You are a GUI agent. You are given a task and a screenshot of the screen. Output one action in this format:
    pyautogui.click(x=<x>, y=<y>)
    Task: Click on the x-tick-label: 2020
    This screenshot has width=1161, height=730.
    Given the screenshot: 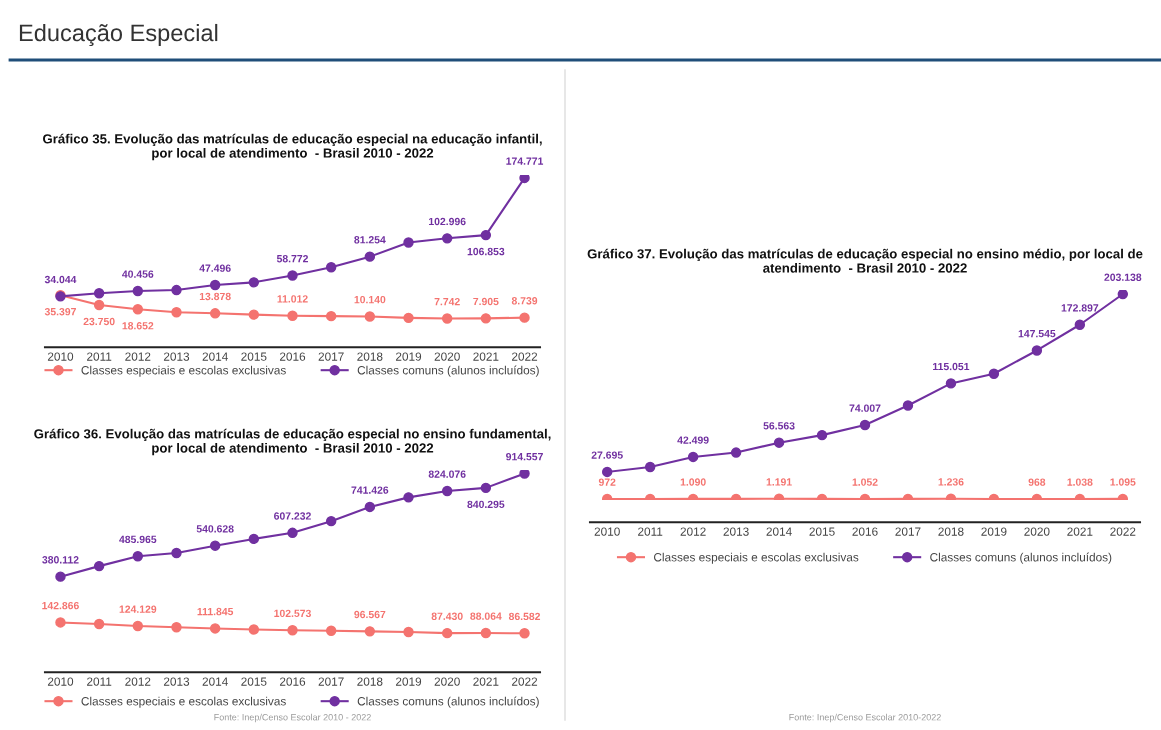 What is the action you would take?
    pyautogui.click(x=447, y=356)
    